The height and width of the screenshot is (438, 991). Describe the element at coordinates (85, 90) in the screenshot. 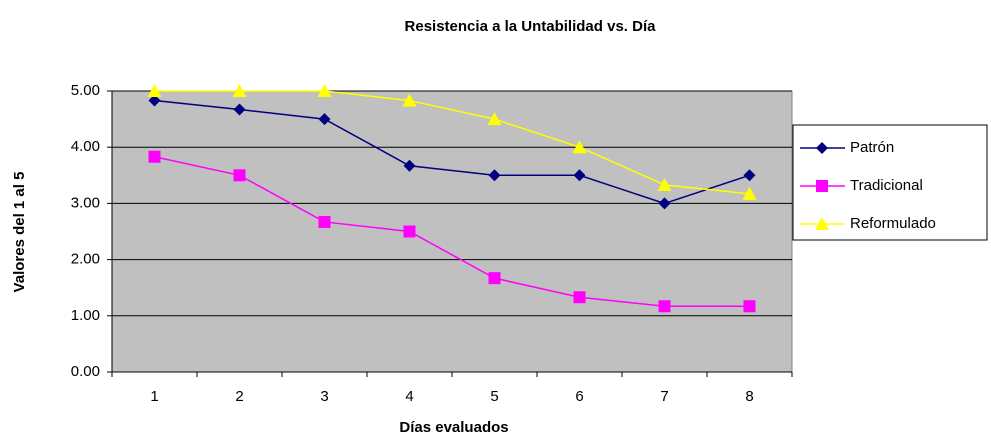

I see `y-tick-label: 5.00` at that location.